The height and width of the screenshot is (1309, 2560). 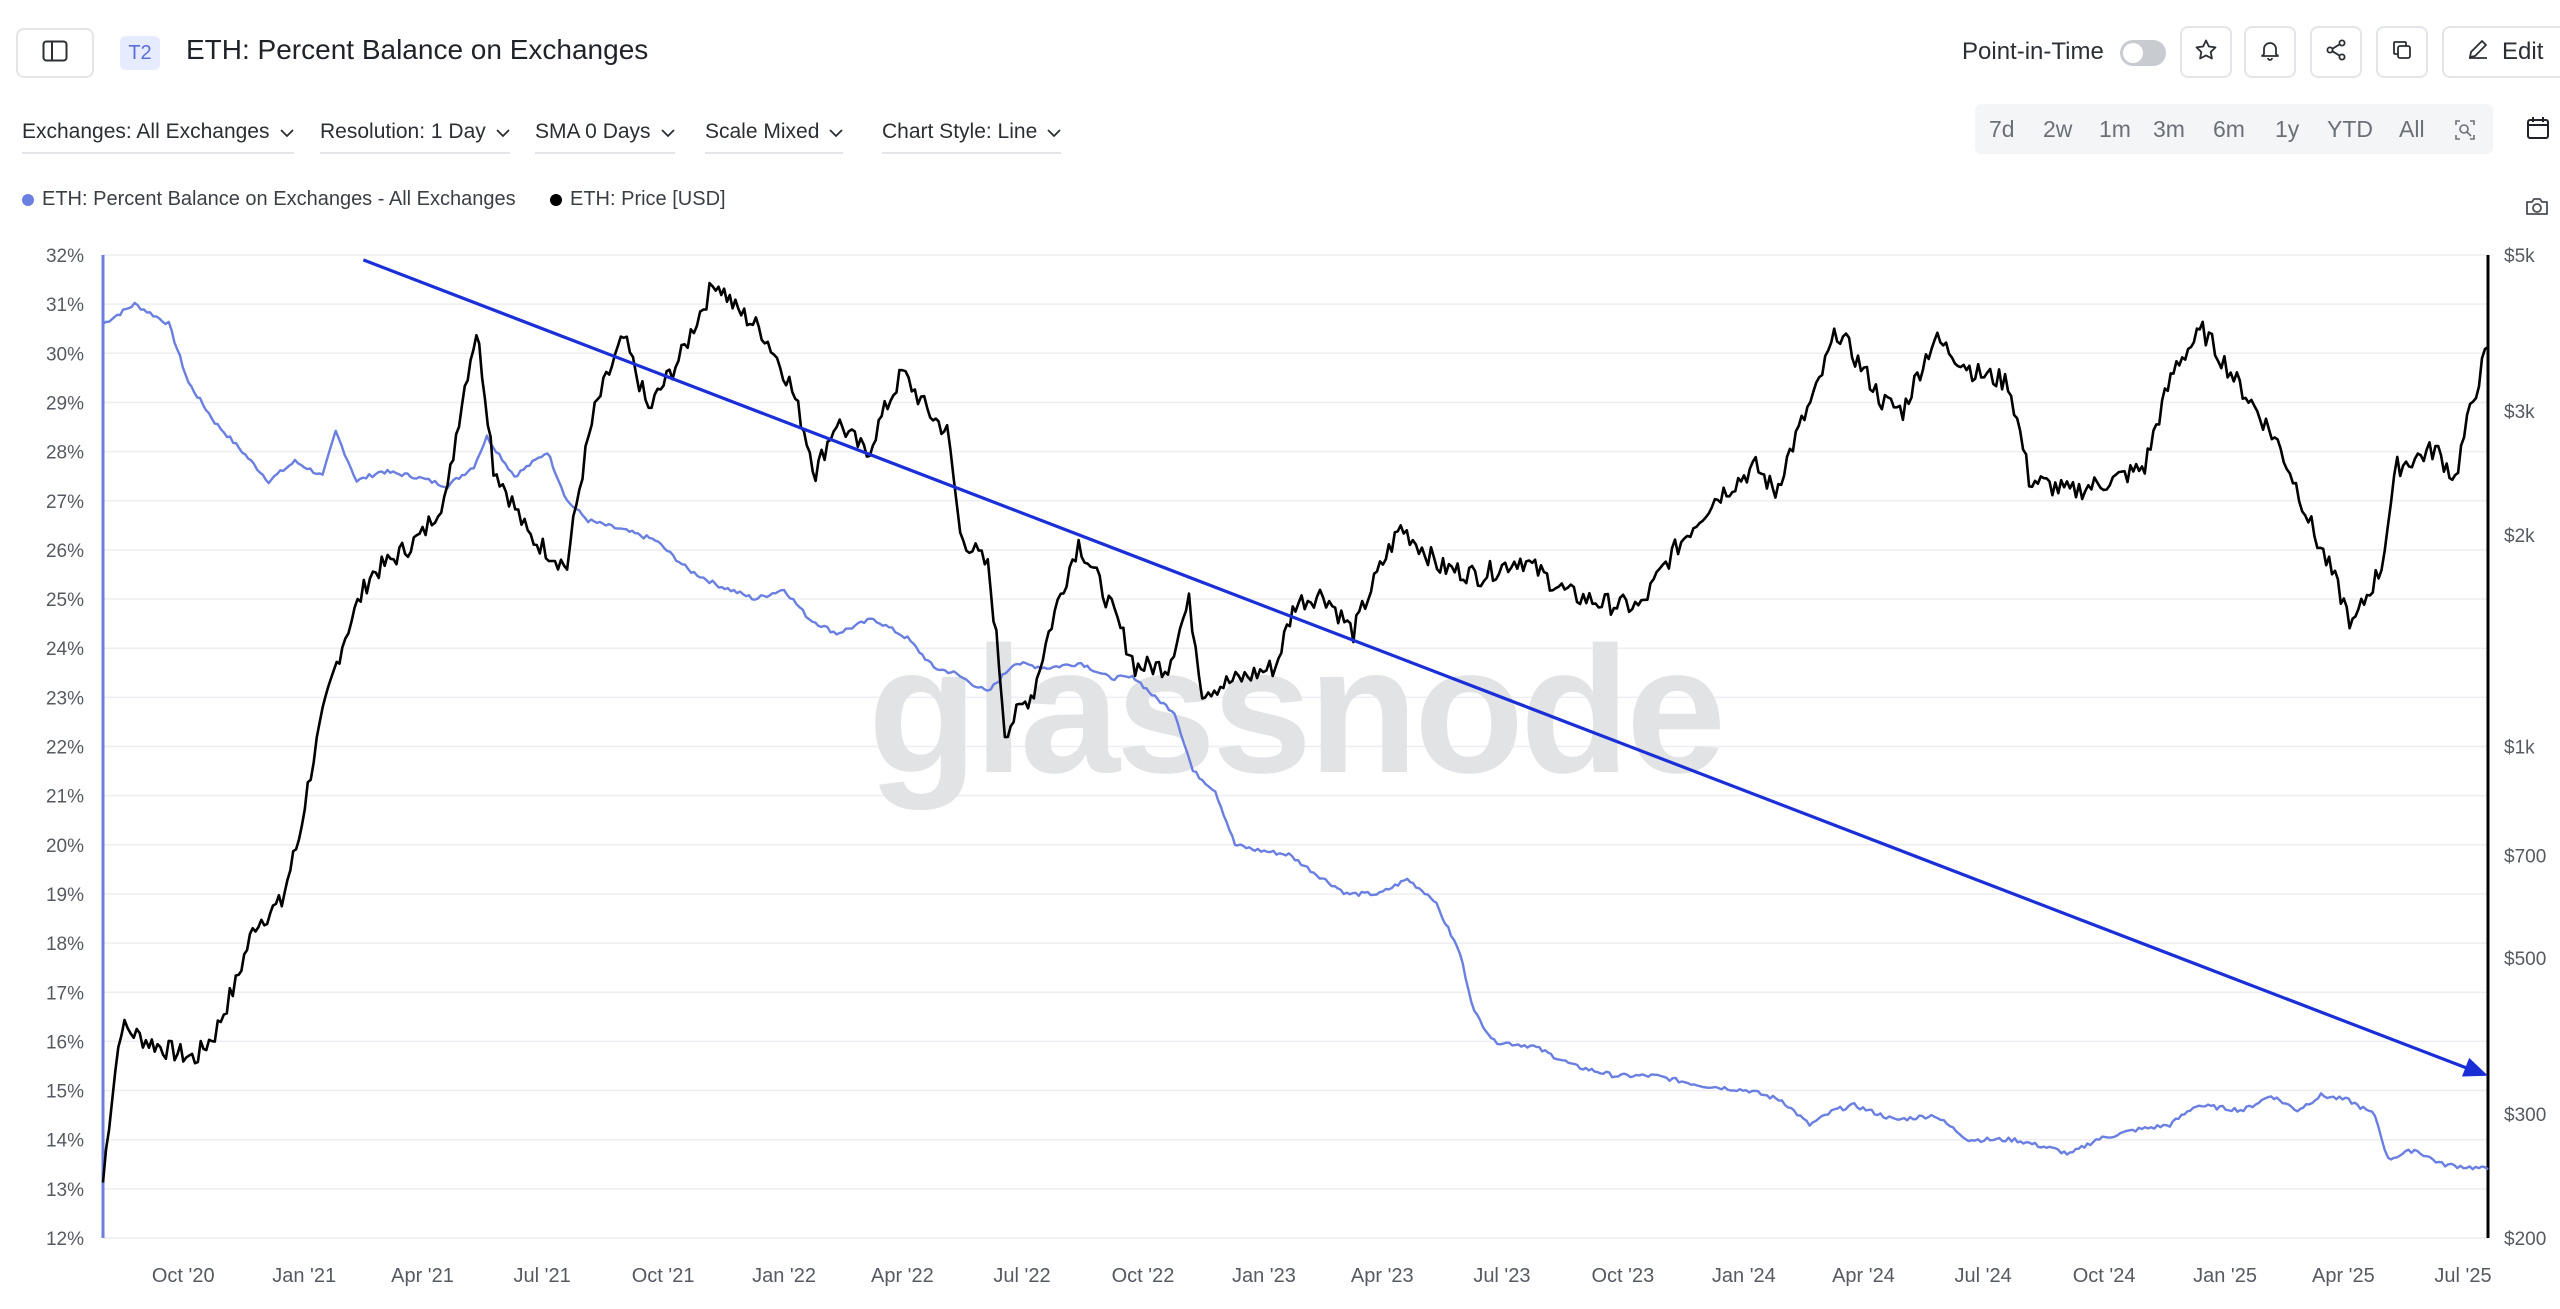 I want to click on y-right-tick-label: $1k, so click(x=2519, y=748).